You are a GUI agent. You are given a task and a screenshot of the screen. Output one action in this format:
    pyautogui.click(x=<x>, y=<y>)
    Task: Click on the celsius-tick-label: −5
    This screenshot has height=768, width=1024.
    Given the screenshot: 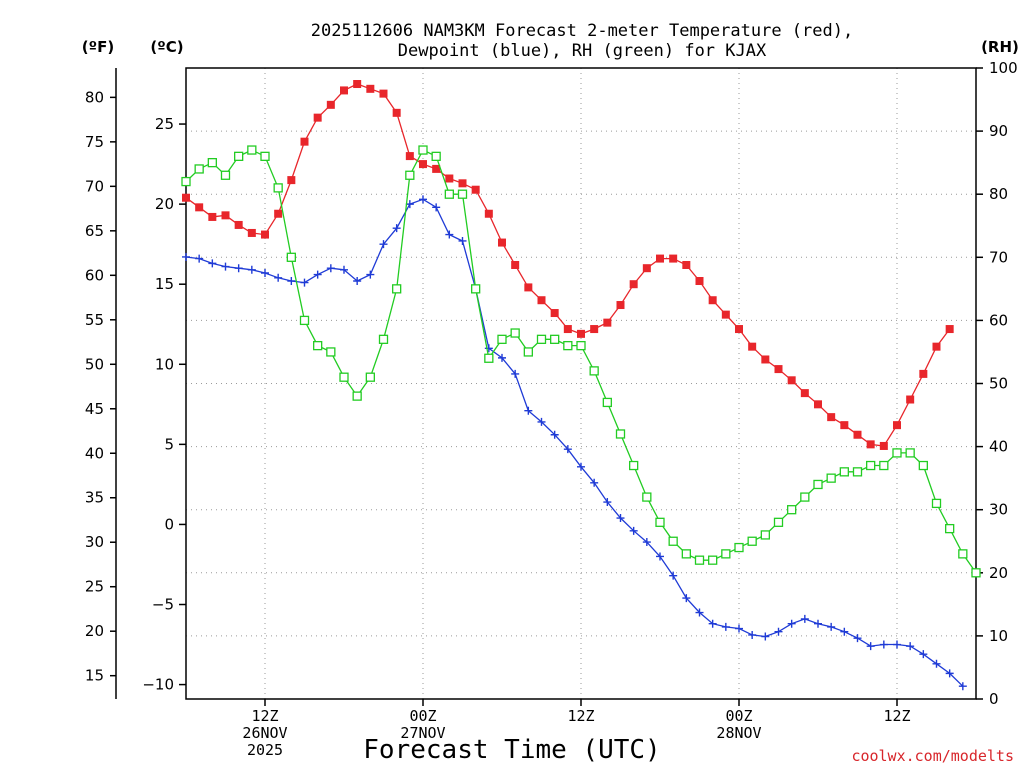 What is the action you would take?
    pyautogui.click(x=163, y=605)
    